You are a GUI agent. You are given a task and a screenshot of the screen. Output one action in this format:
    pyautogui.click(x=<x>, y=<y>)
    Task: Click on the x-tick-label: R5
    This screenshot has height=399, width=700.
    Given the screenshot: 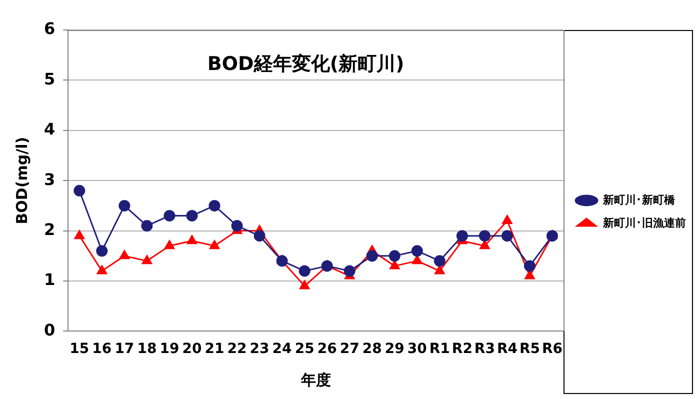 What is the action you would take?
    pyautogui.click(x=529, y=349)
    